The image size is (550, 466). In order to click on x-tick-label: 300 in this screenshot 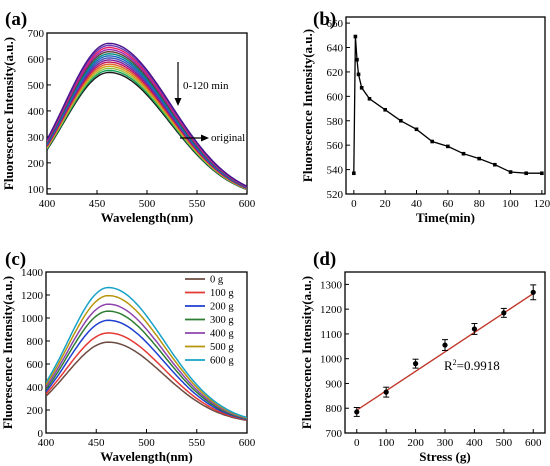, I will do `click(445, 443)`.